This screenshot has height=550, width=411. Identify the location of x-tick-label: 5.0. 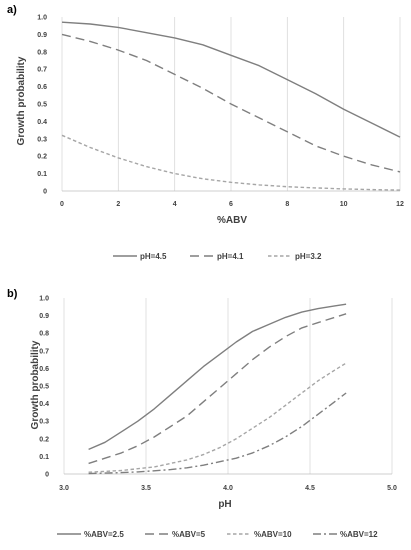
(392, 488).